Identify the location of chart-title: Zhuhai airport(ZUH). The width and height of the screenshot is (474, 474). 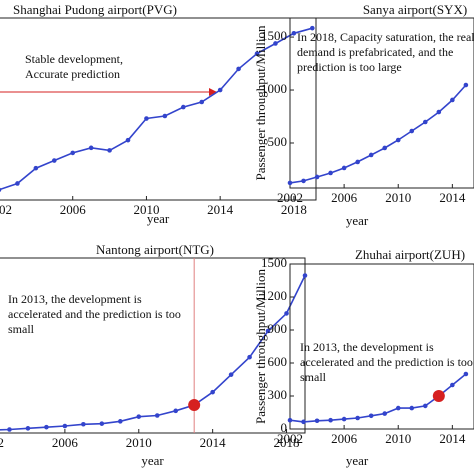
(410, 254).